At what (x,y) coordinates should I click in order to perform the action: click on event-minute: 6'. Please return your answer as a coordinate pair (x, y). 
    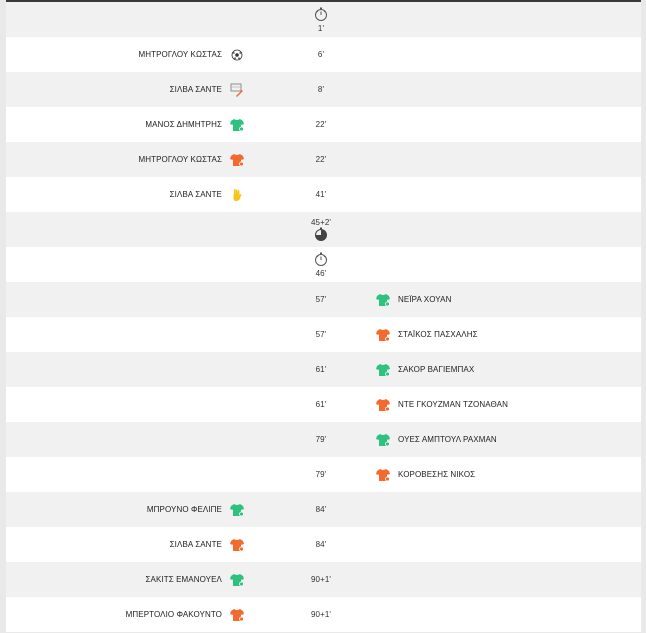
    Looking at the image, I should click on (321, 54).